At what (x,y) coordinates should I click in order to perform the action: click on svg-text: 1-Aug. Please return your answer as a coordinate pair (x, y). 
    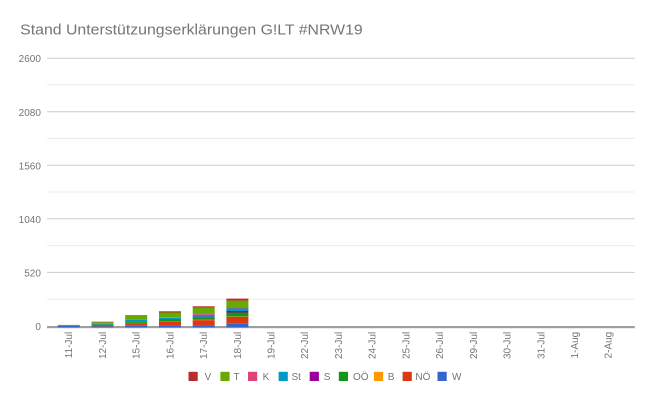
    Looking at the image, I should click on (575, 345).